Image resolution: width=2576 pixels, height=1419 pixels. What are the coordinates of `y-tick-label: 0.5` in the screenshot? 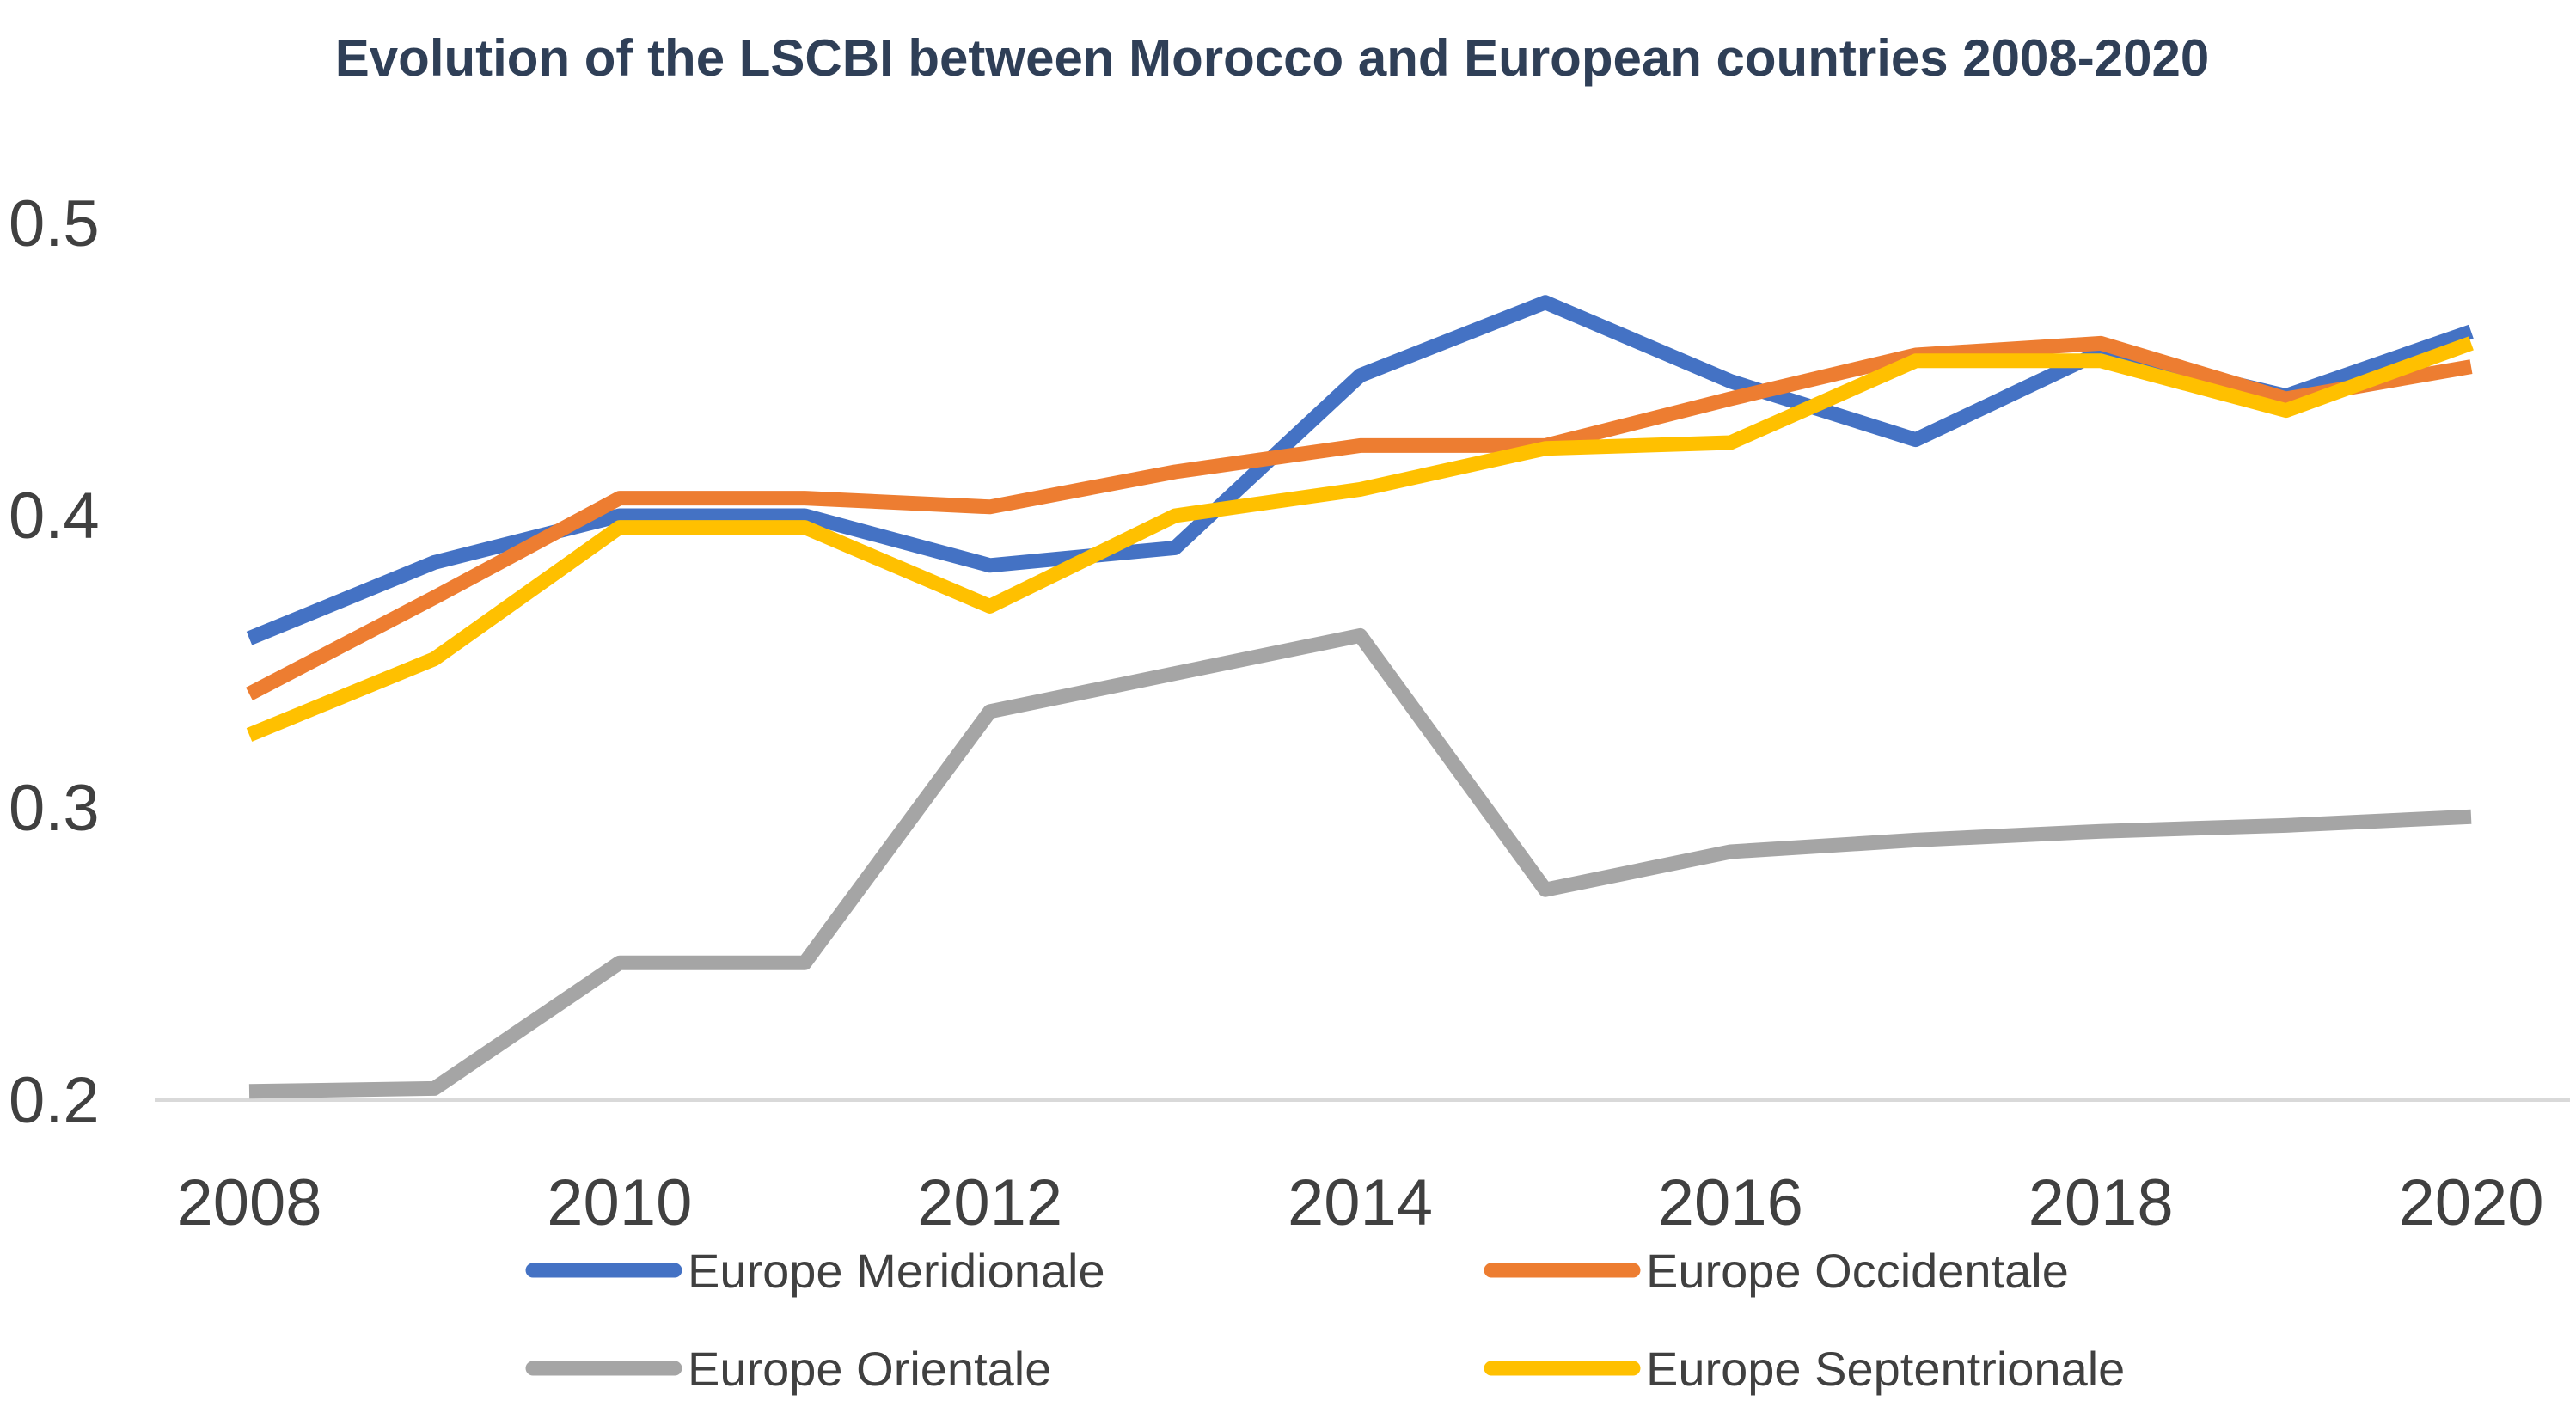 It's located at (54, 224).